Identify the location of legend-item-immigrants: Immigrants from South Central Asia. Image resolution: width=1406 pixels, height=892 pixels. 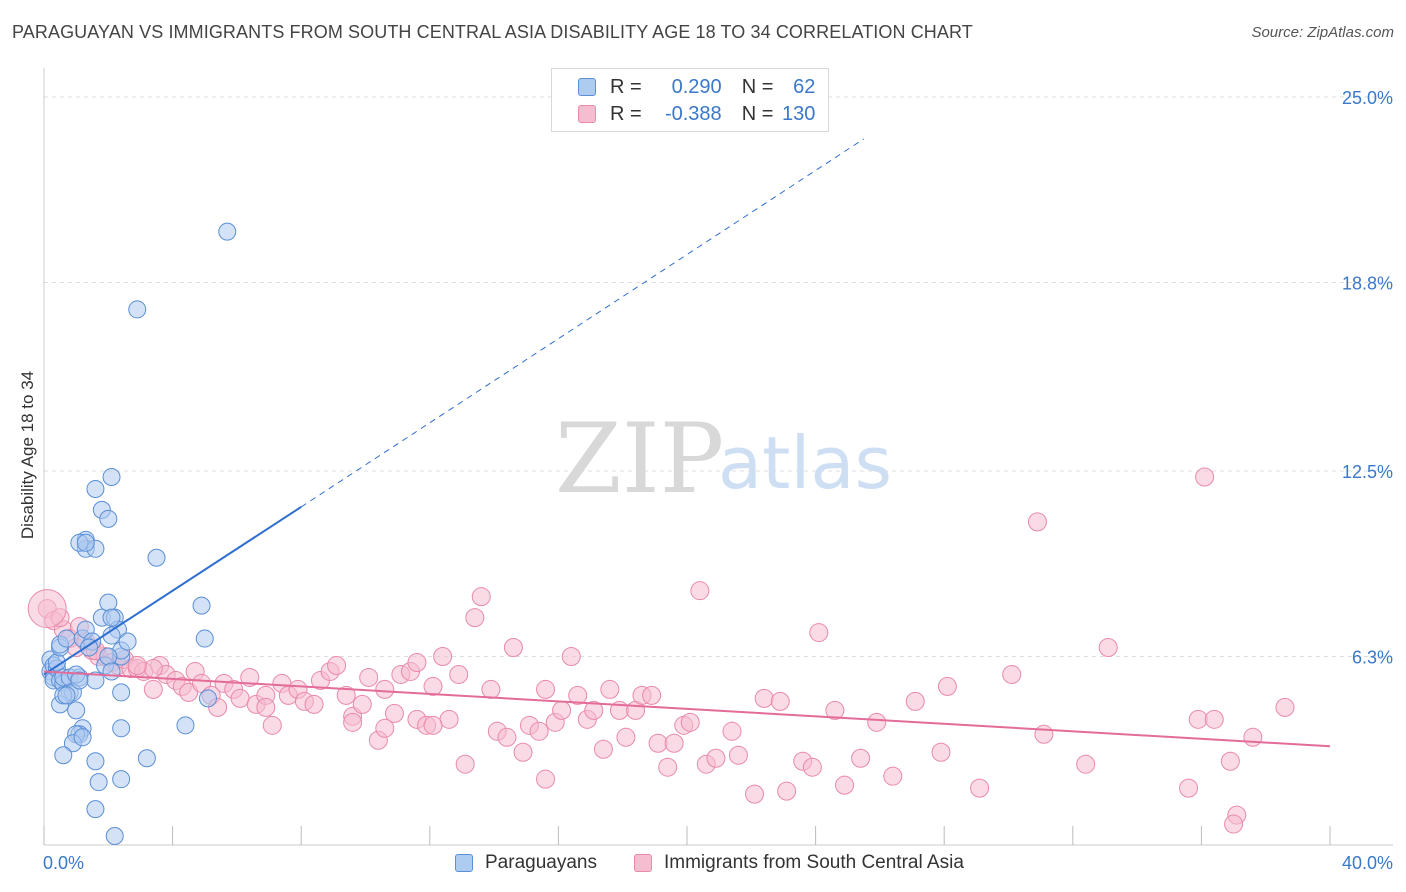
(799, 863).